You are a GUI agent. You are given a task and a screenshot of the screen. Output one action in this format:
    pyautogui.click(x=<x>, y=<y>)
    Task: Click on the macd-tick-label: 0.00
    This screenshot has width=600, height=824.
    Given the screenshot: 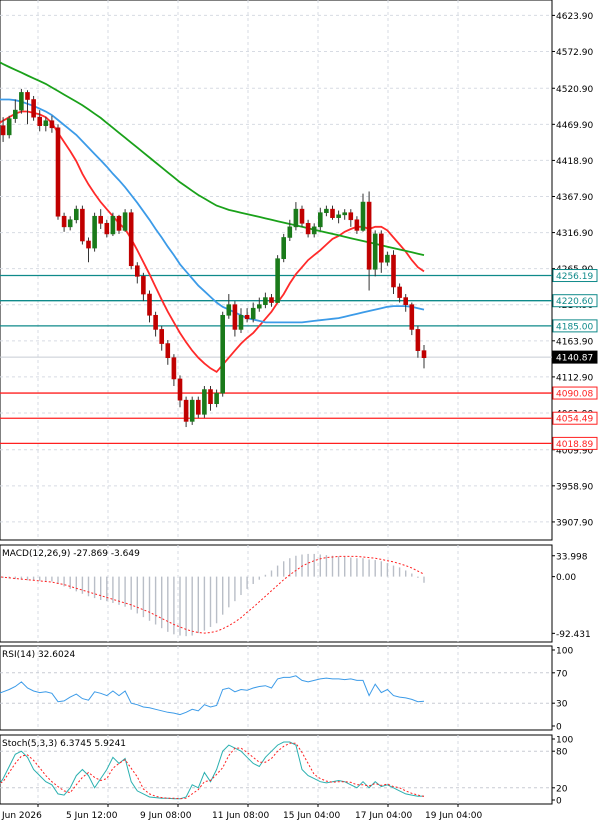 What is the action you would take?
    pyautogui.click(x=566, y=578)
    